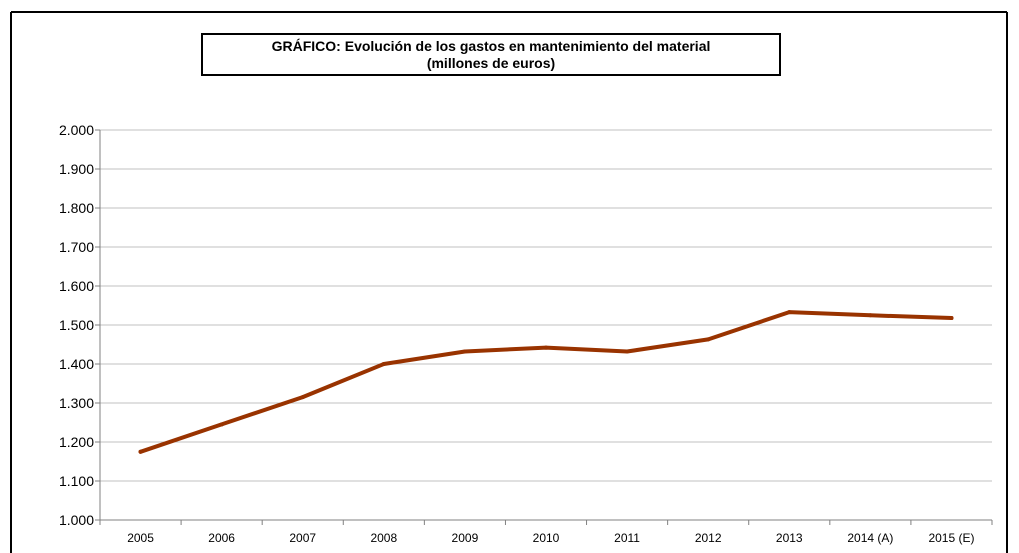 Image resolution: width=1019 pixels, height=553 pixels. I want to click on y-tick-label: 1.900, so click(76, 169).